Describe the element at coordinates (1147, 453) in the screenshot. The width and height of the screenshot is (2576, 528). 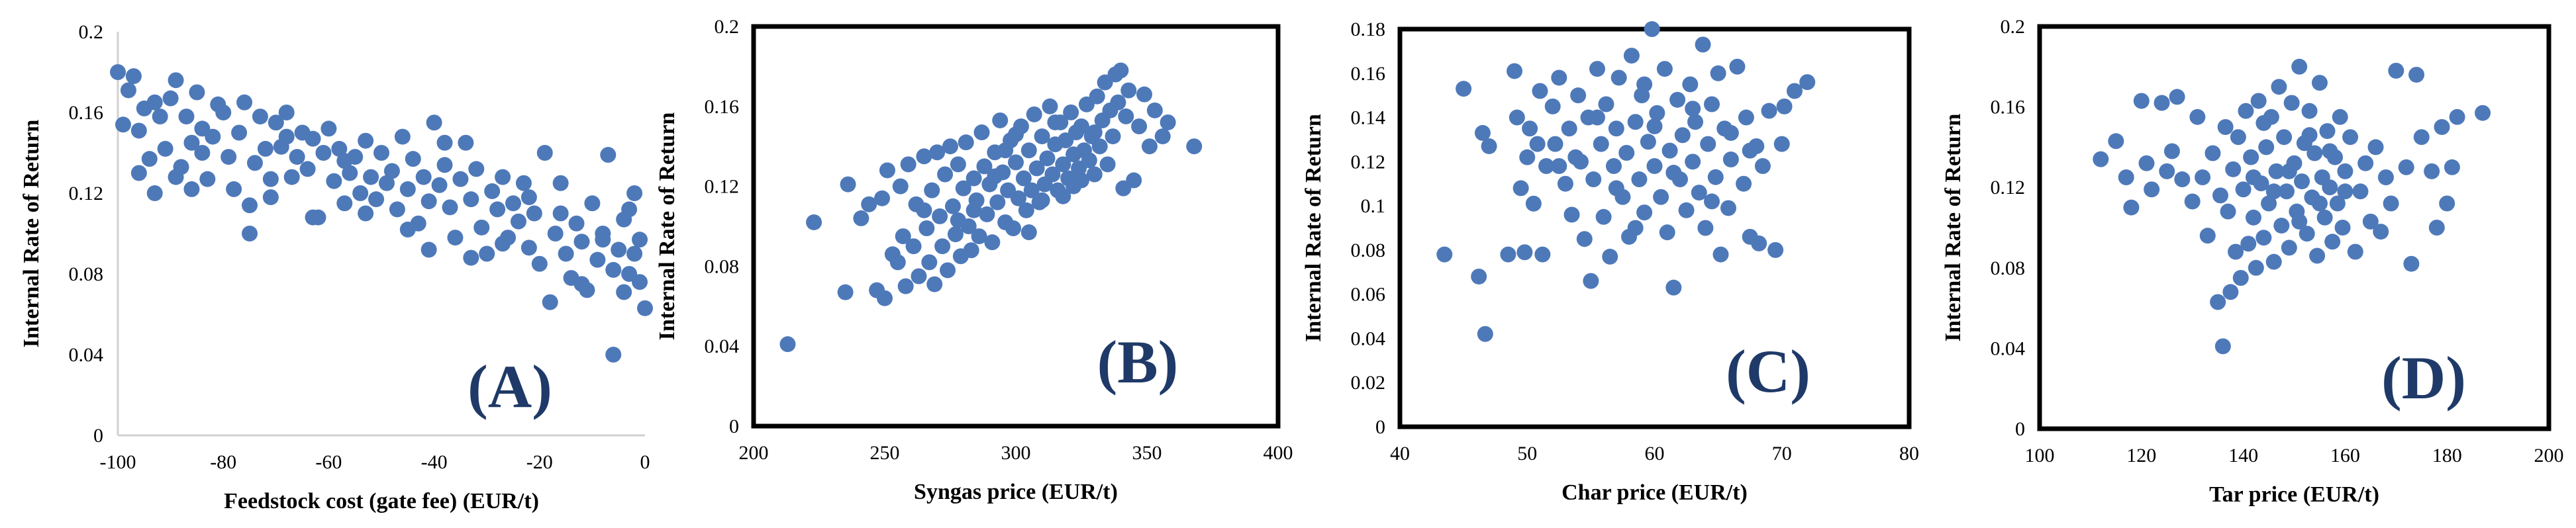
I see `x-tick-label: 350` at that location.